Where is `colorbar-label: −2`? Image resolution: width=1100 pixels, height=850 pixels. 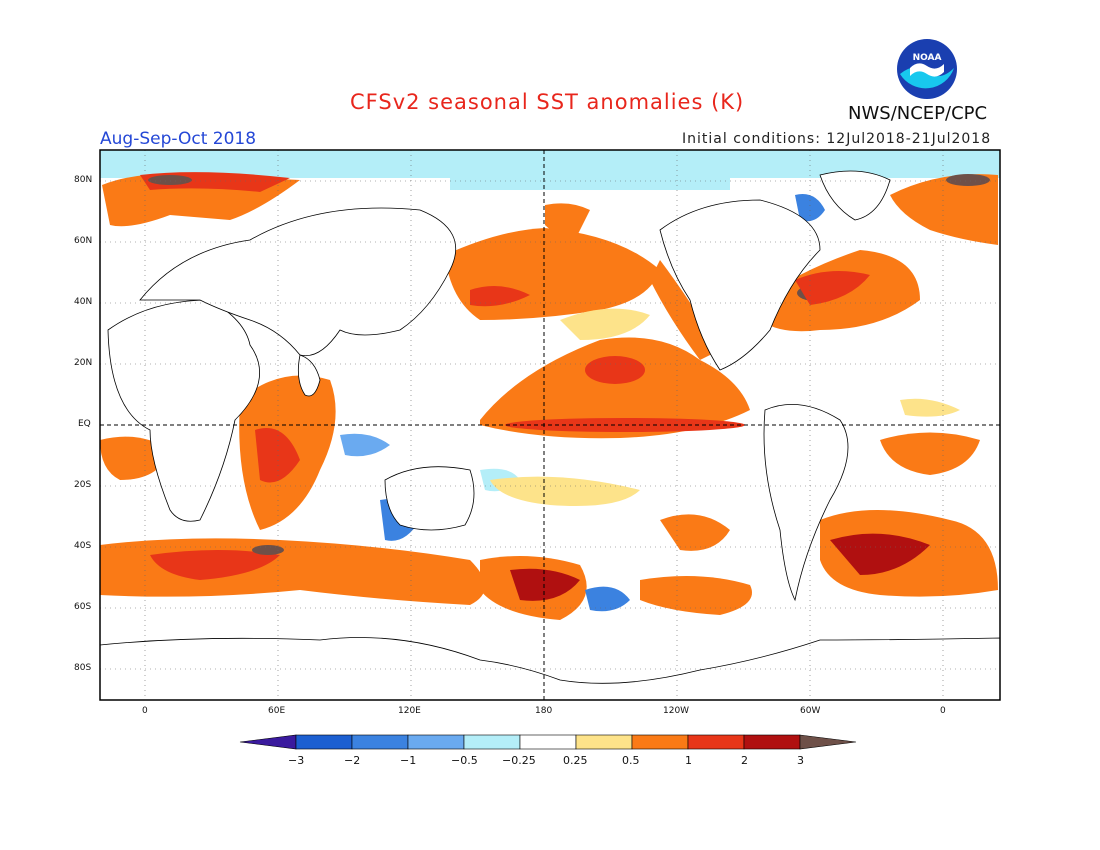 colorbar-label: −2 is located at coordinates (352, 760).